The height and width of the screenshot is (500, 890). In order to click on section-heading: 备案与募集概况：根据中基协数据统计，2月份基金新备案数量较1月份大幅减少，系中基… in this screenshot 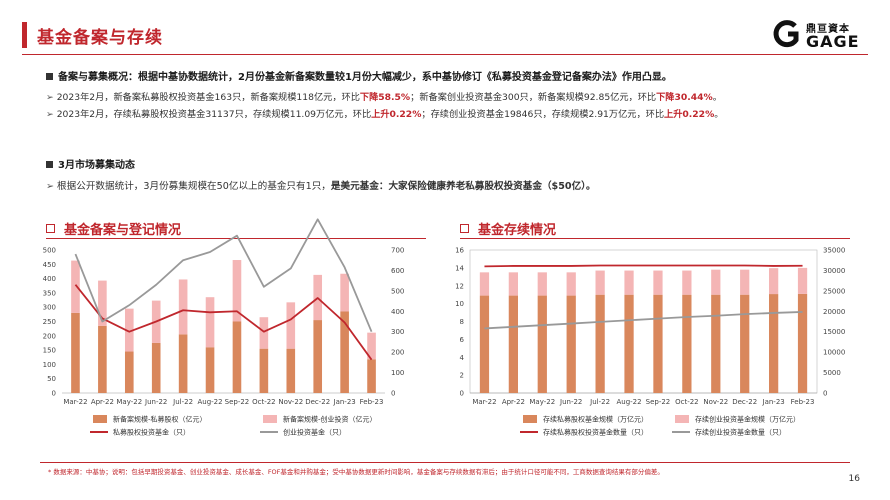, I will do `click(365, 77)`.